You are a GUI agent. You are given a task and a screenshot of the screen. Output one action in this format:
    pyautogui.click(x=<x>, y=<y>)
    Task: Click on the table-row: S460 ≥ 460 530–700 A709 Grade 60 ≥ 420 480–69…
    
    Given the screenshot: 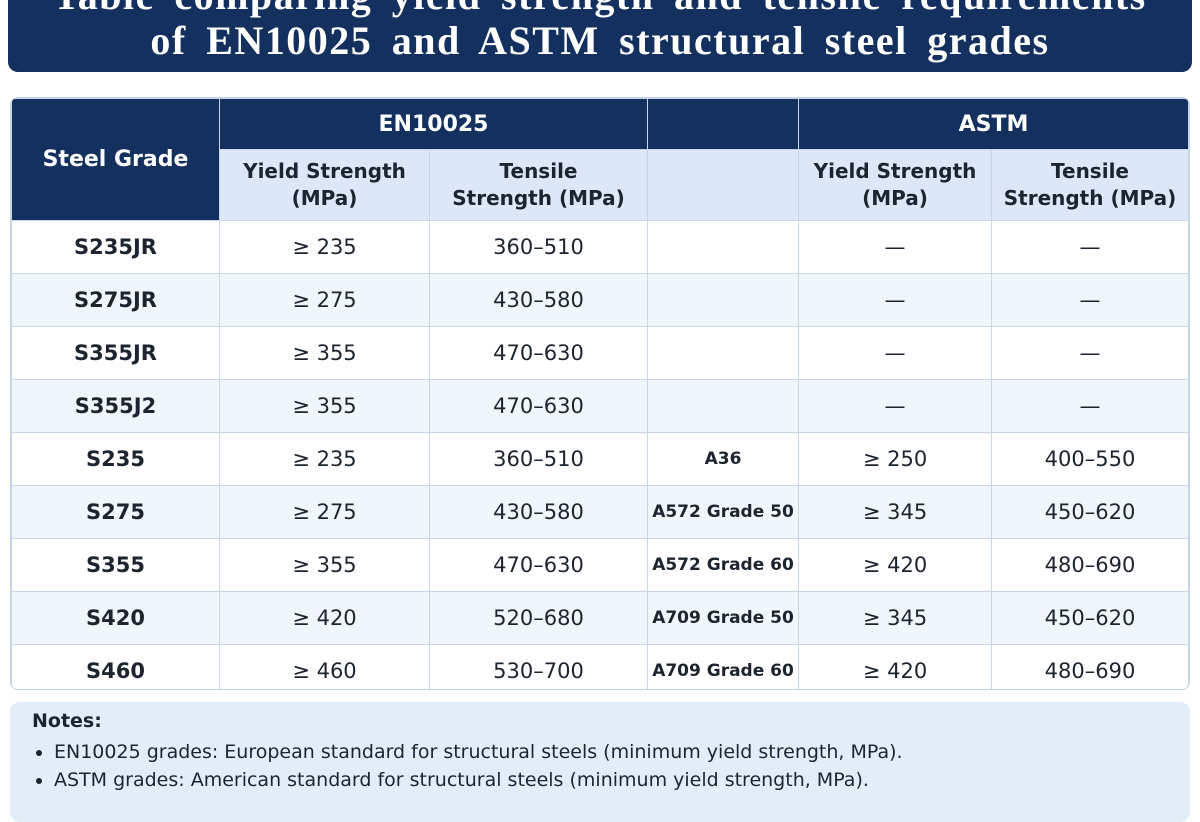 What is the action you would take?
    pyautogui.click(x=600, y=666)
    